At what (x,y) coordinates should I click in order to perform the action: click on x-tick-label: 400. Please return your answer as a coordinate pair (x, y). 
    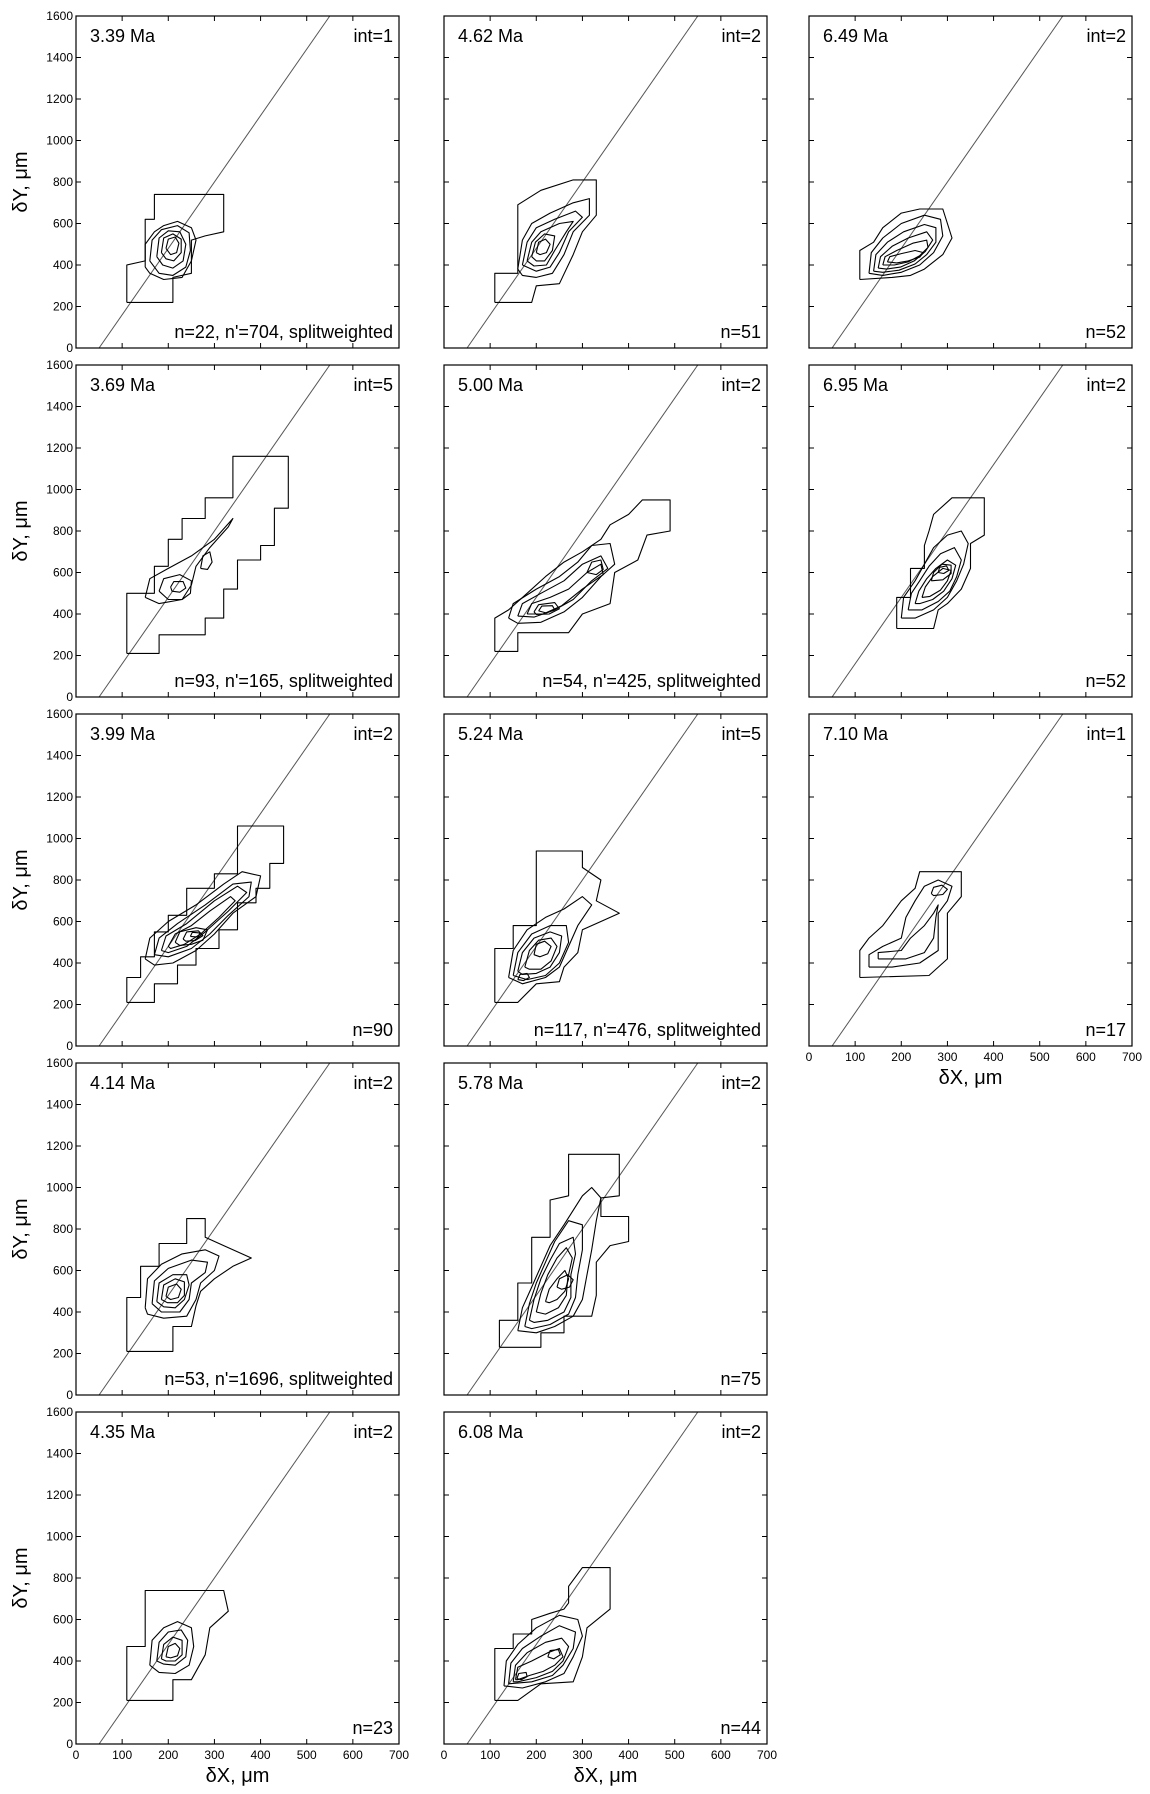
    Looking at the image, I should click on (994, 1057).